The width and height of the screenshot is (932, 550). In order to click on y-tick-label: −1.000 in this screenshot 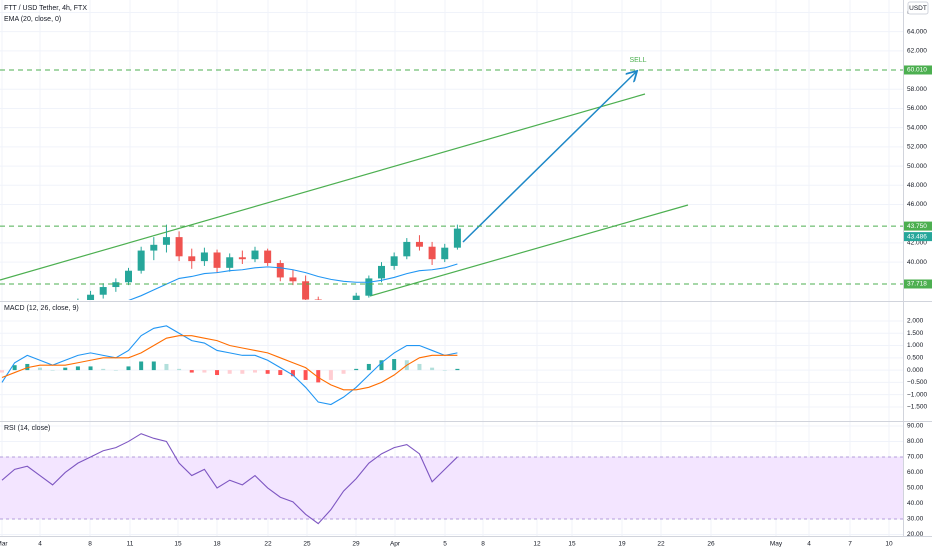, I will do `click(917, 394)`.